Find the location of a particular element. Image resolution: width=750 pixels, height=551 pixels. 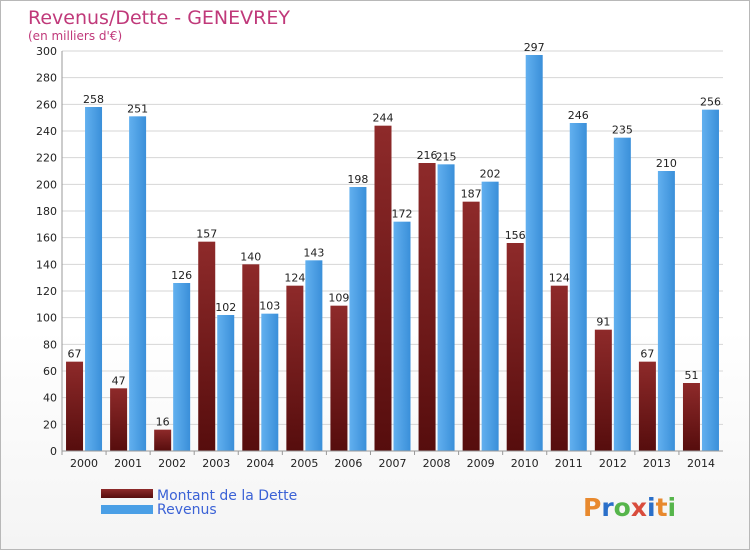

proxiti-logo: Proxiti is located at coordinates (629, 507).